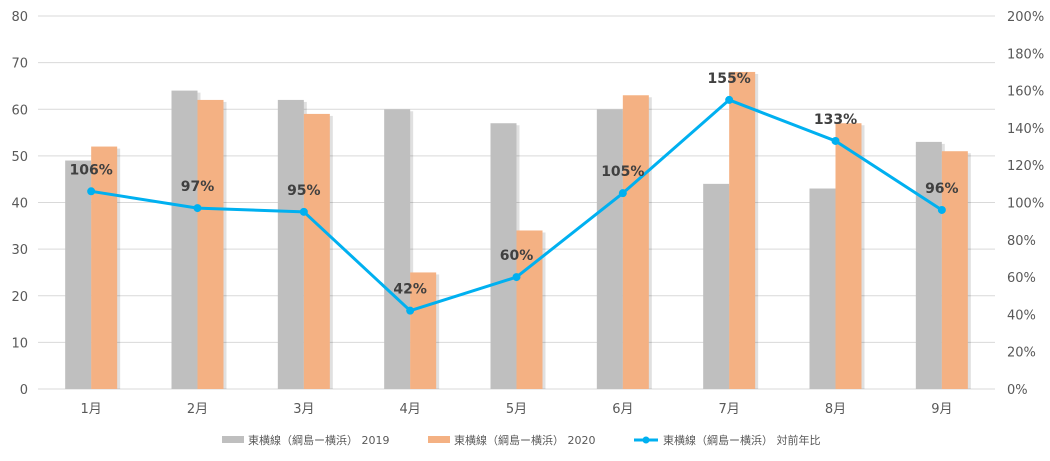  I want to click on y2-tick-label: 20%, so click(1021, 353).